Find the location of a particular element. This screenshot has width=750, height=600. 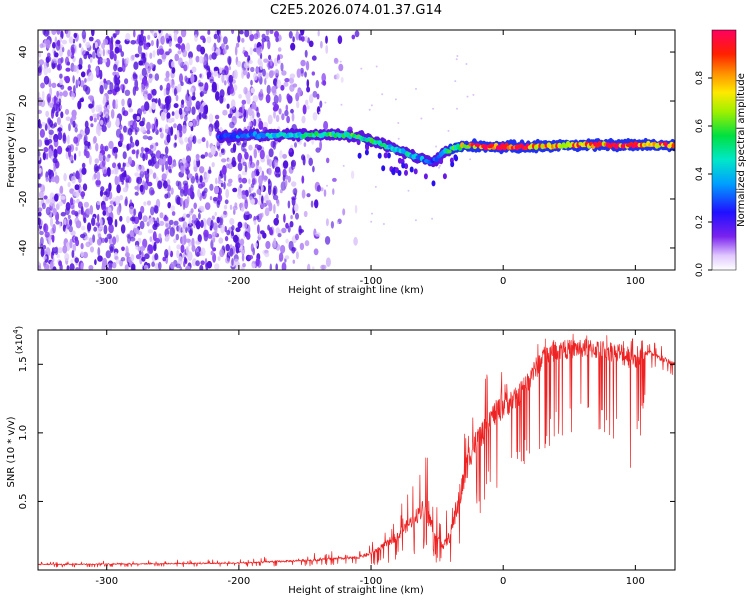

x-tick-label: 0 is located at coordinates (503, 581).